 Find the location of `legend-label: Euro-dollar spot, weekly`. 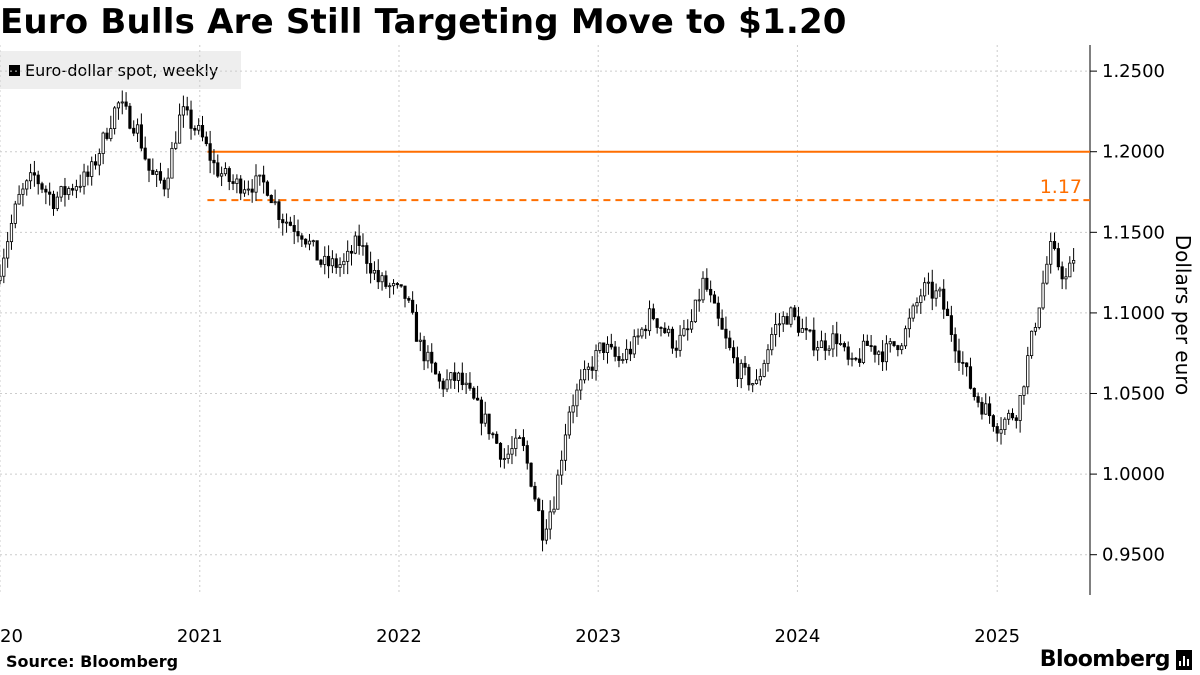

legend-label: Euro-dollar spot, weekly is located at coordinates (122, 70).